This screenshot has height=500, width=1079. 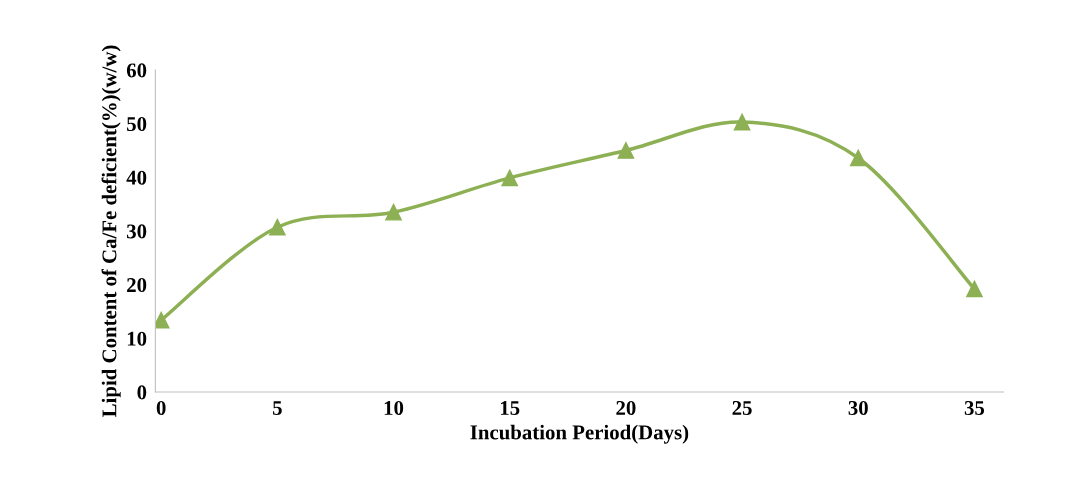 What do you see at coordinates (277, 408) in the screenshot?
I see `x-tick-label: 5` at bounding box center [277, 408].